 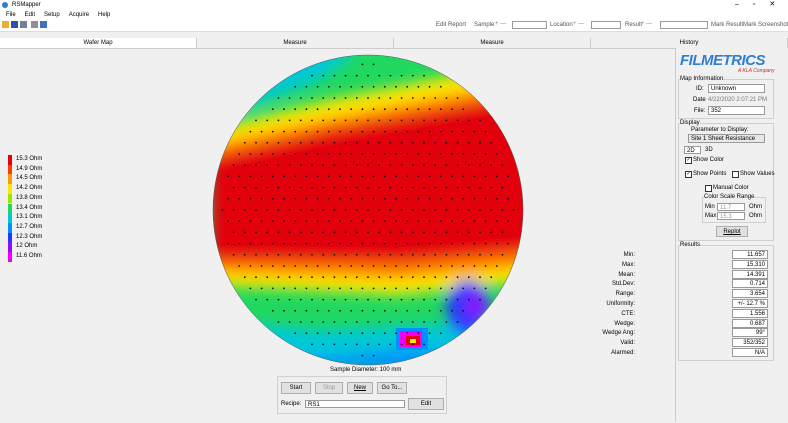 What do you see at coordinates (104, 15) in the screenshot?
I see `menu-item: Help` at bounding box center [104, 15].